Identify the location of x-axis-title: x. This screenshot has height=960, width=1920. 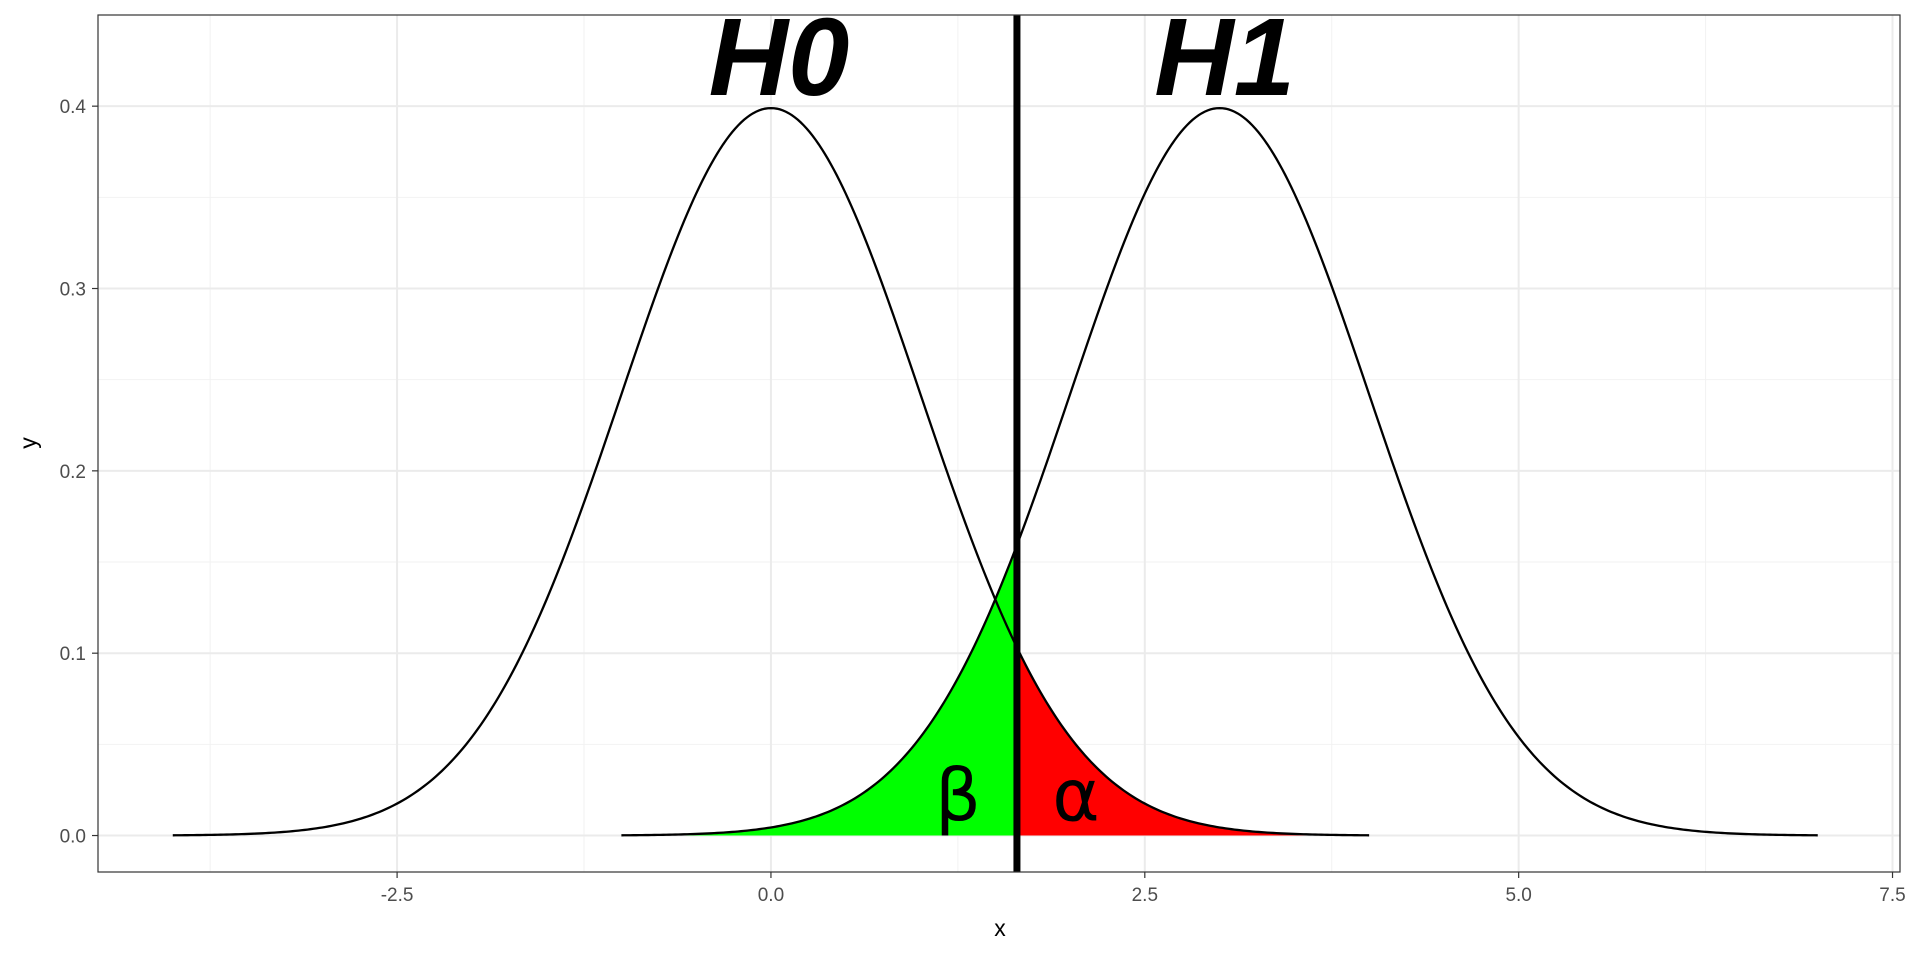
(1000, 928).